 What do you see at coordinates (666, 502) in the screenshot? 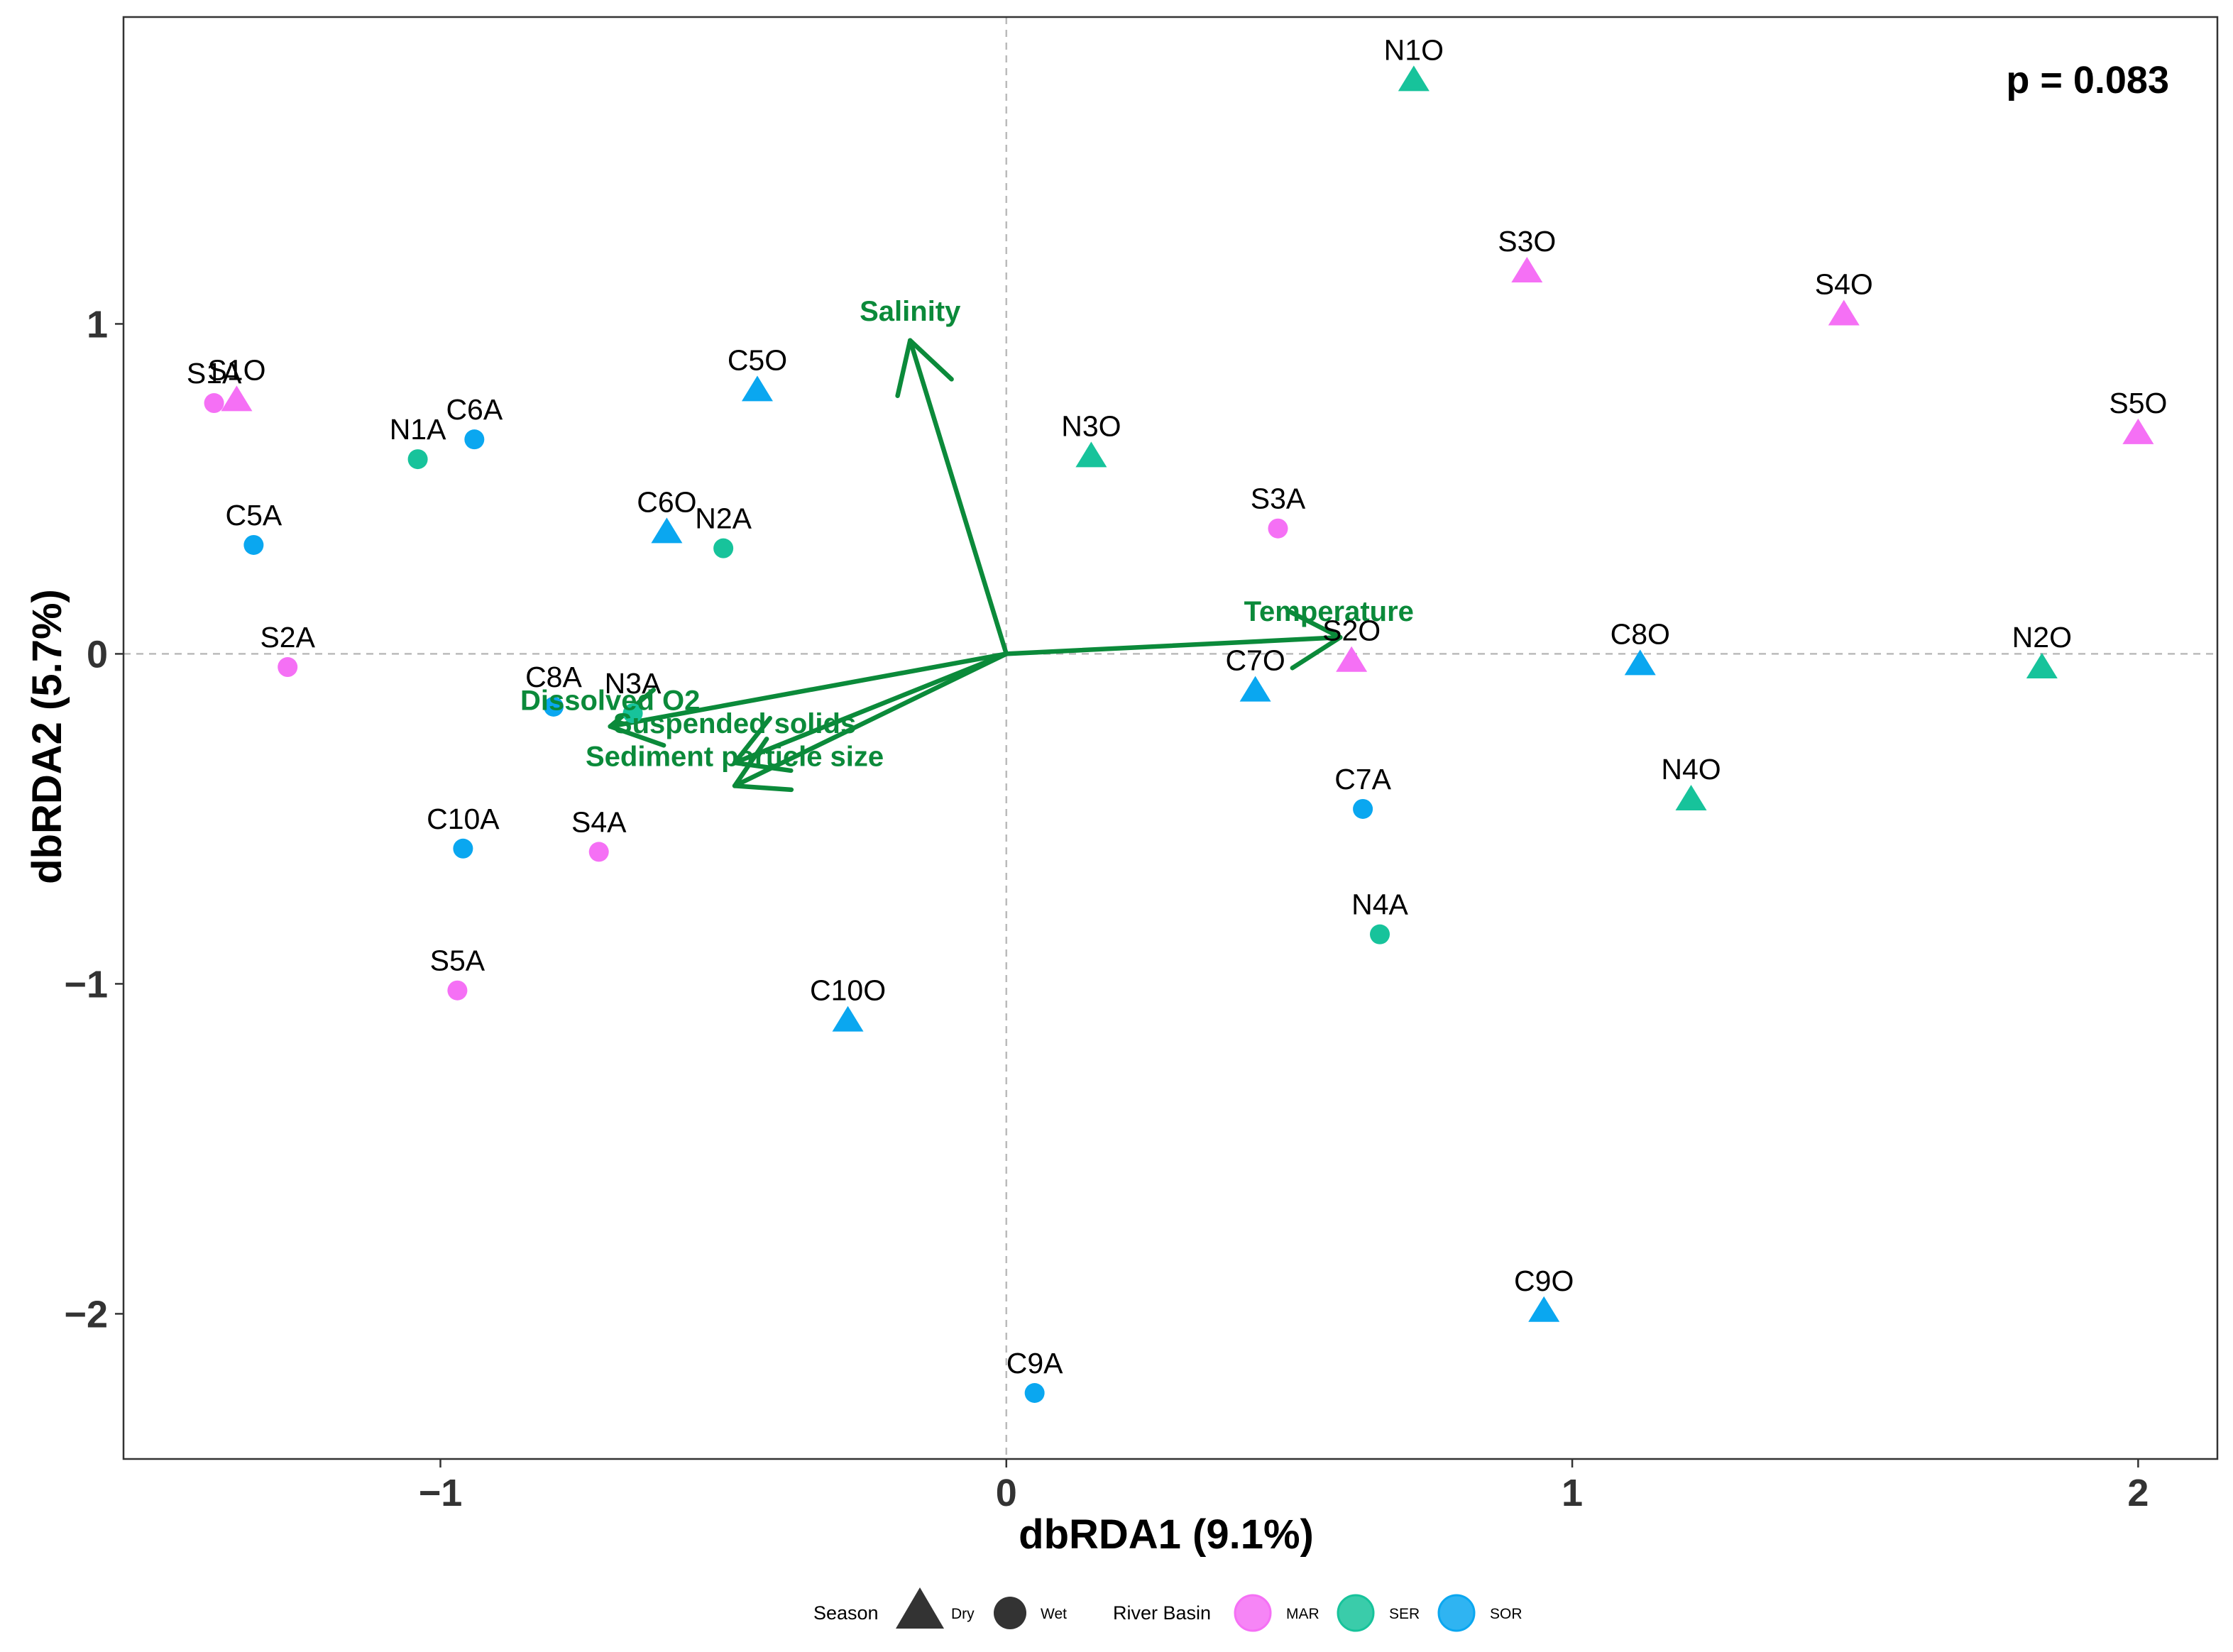
I see `point-label-c6o: C6O` at bounding box center [666, 502].